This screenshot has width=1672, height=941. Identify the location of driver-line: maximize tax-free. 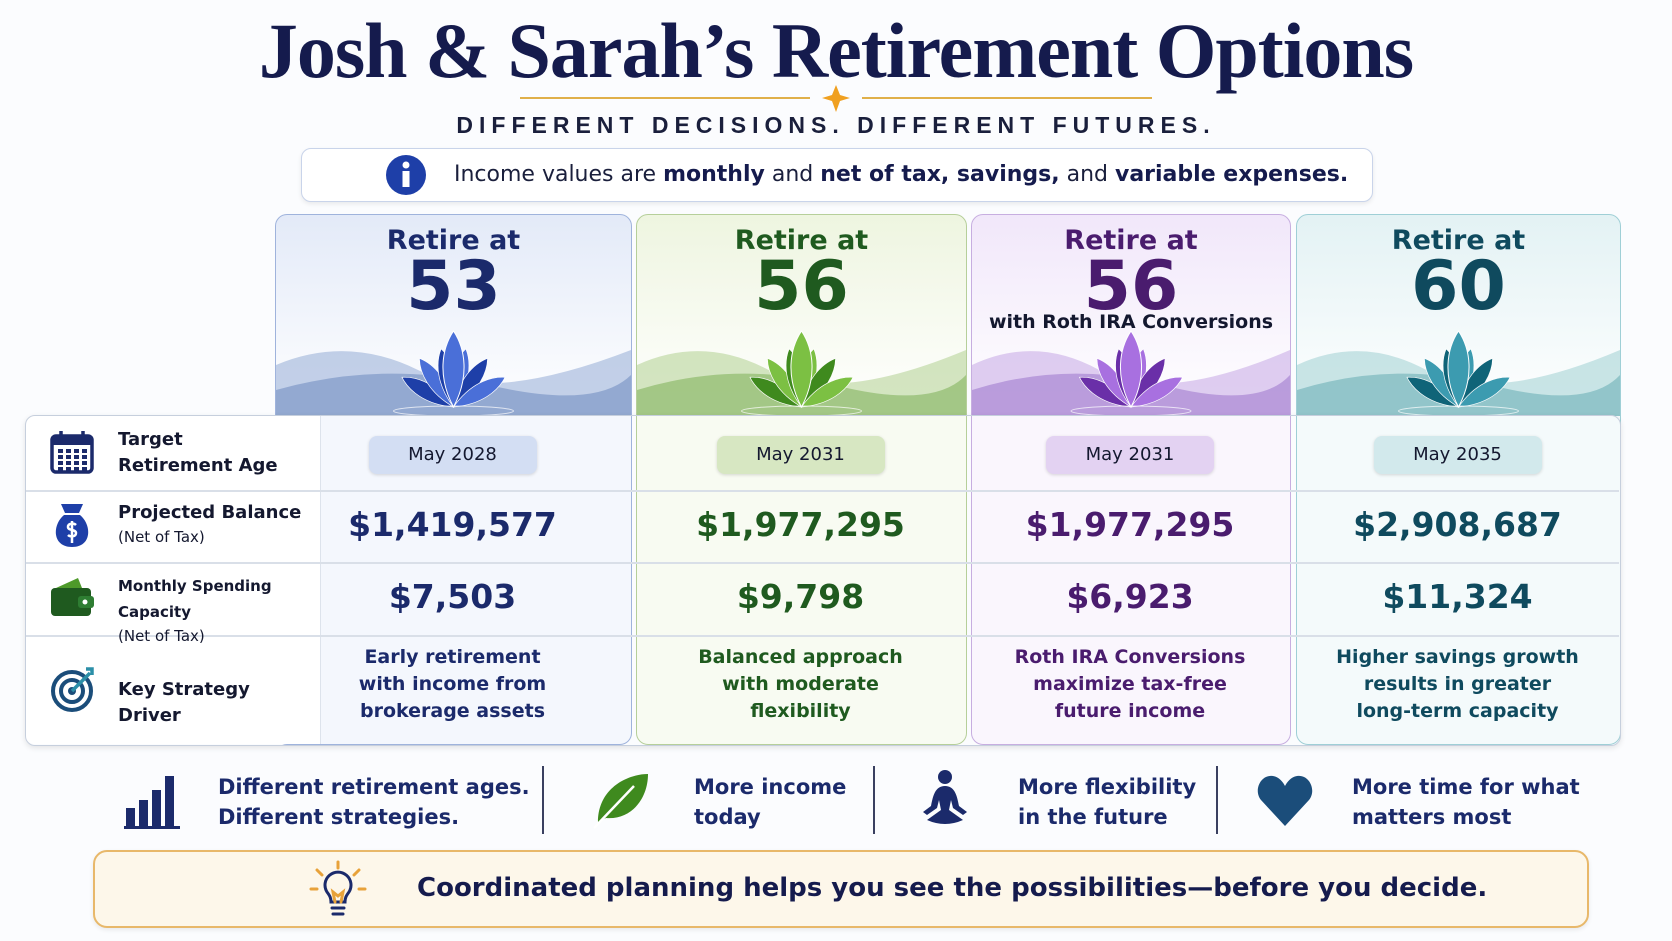
(1130, 684).